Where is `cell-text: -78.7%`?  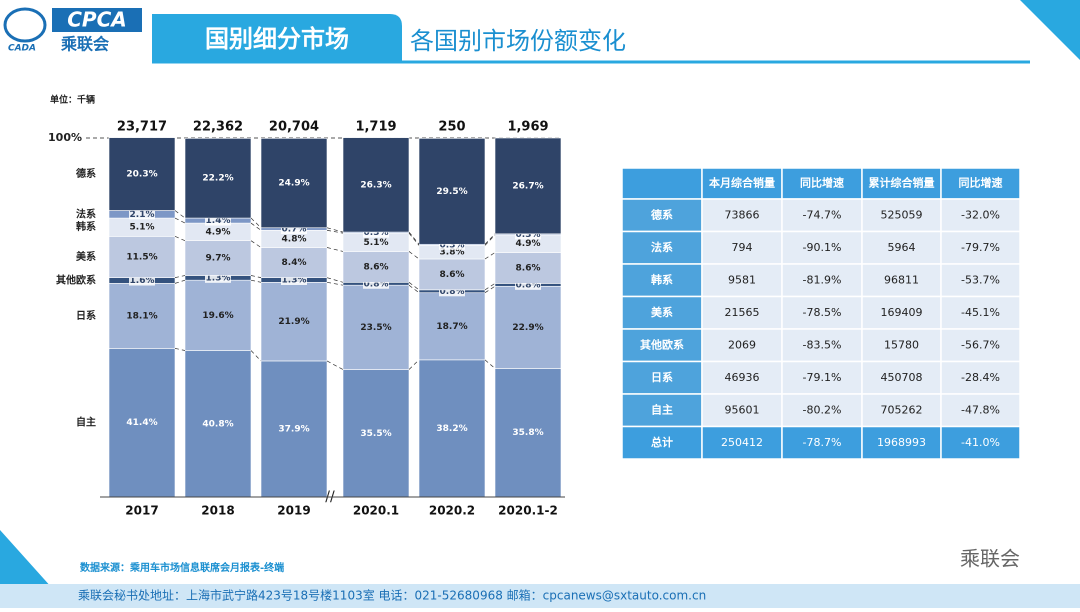
cell-text: -78.7% is located at coordinates (822, 442).